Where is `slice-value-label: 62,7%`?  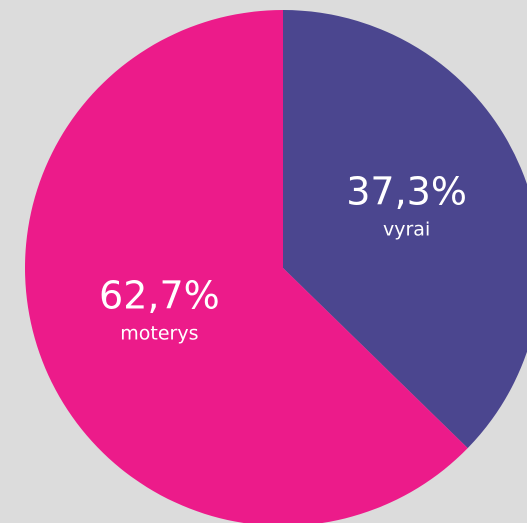 slice-value-label: 62,7% is located at coordinates (159, 296).